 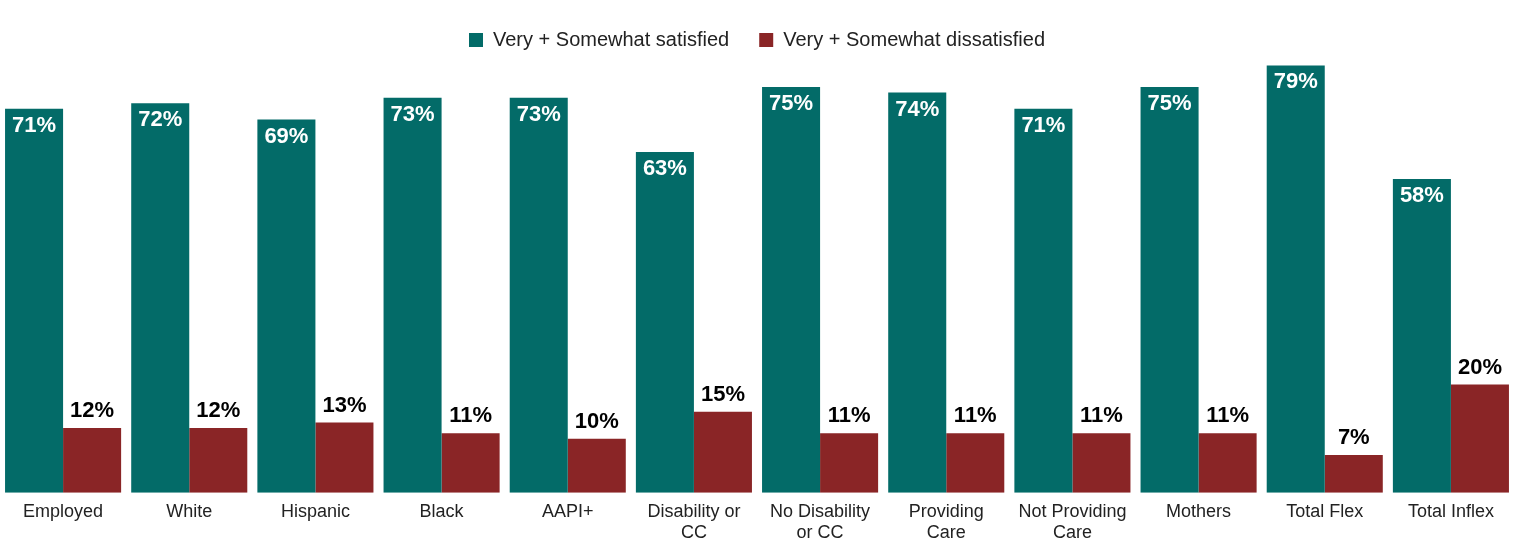 I want to click on data-label: 20%, so click(x=1479, y=366).